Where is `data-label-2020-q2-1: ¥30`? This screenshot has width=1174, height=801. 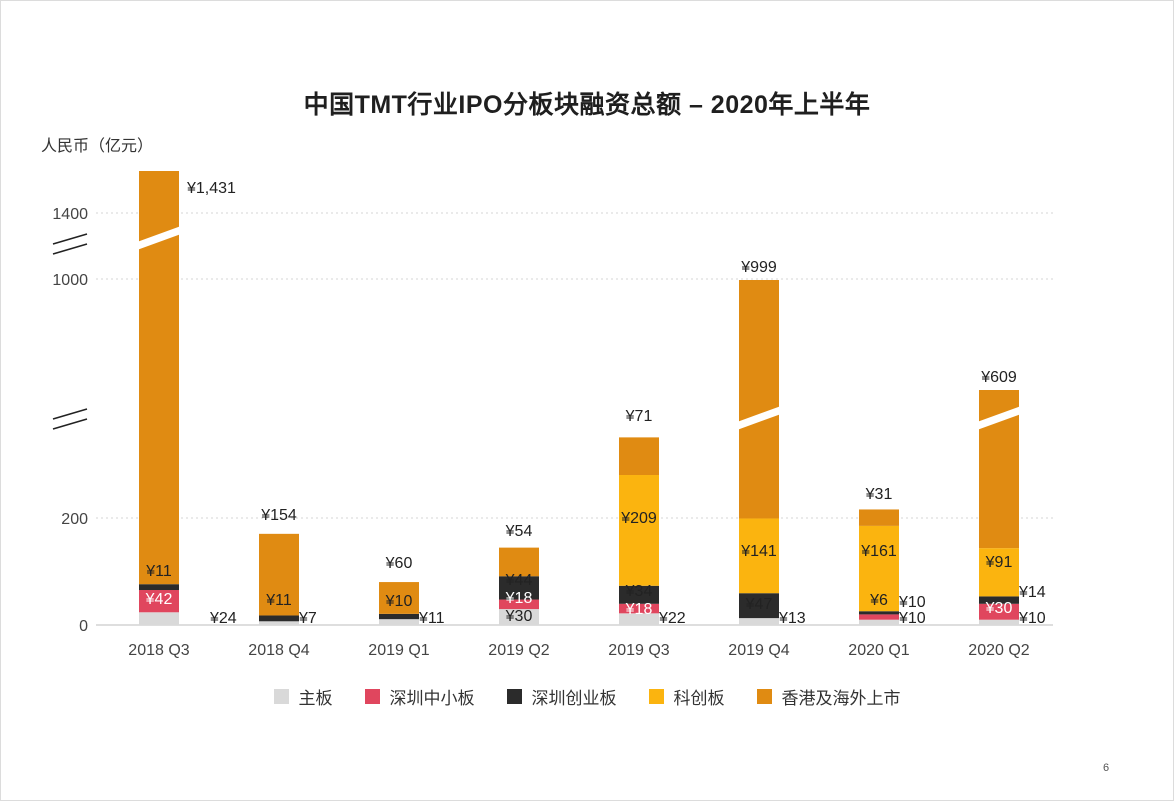 data-label-2020-q2-1: ¥30 is located at coordinates (999, 608).